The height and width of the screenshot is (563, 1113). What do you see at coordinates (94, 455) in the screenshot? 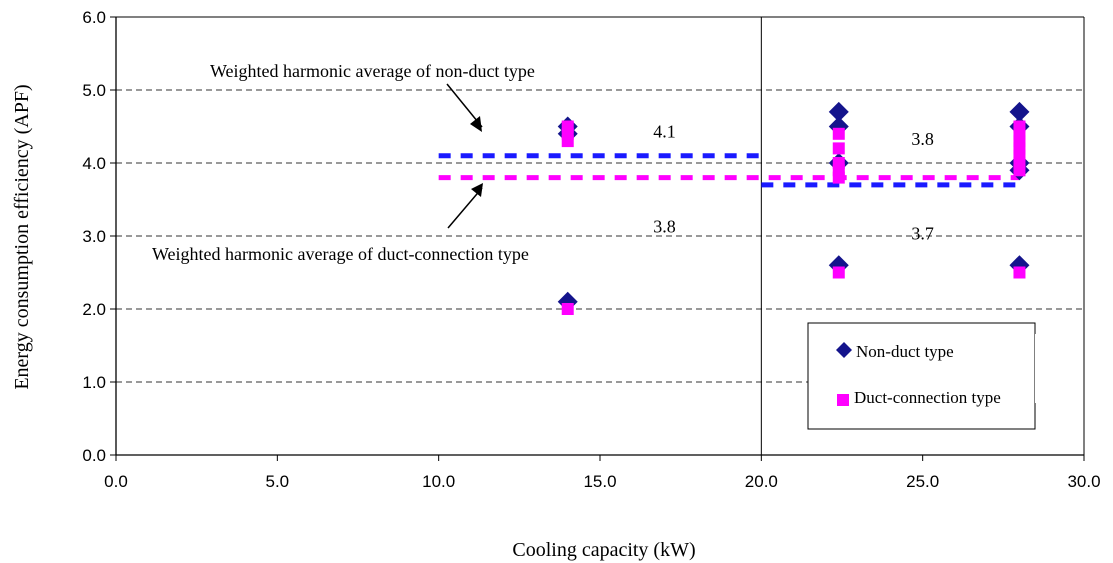
I see `y-tick-label: 0.0` at bounding box center [94, 455].